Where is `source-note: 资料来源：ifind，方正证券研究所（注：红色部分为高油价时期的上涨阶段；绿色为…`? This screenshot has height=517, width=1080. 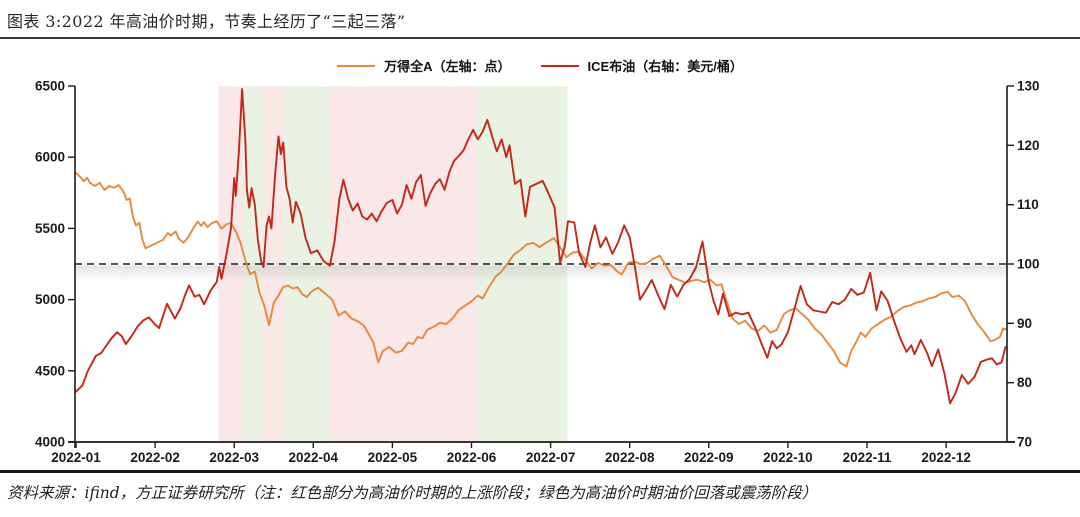 source-note: 资料来源：ifind，方正证券研究所（注：红色部分为高油价时期的上涨阶段；绿色为… is located at coordinates (412, 493).